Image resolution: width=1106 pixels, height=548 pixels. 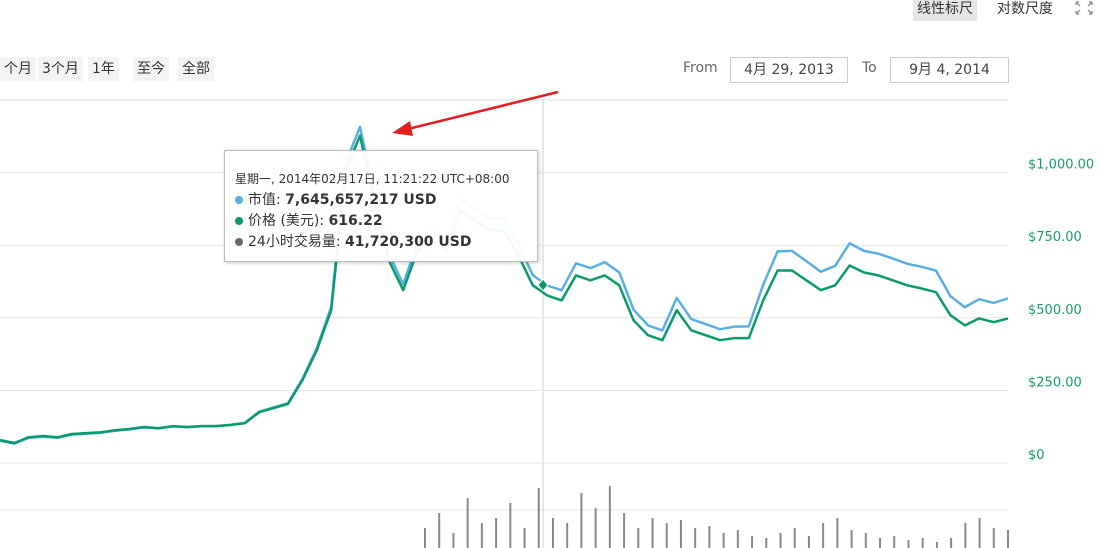 I want to click on y-tick-label: $500.00, so click(x=1055, y=310).